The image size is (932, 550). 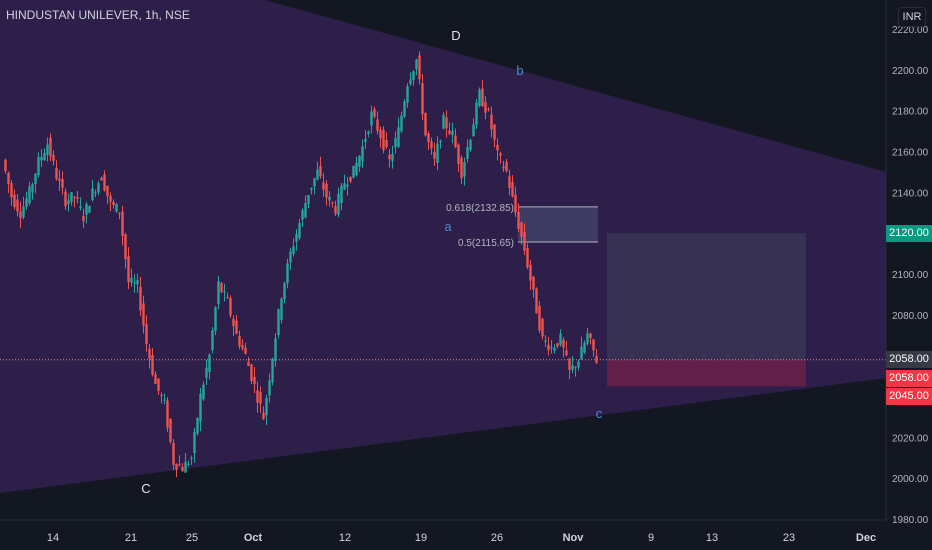 What do you see at coordinates (866, 538) in the screenshot?
I see `x-tick-label: Dec` at bounding box center [866, 538].